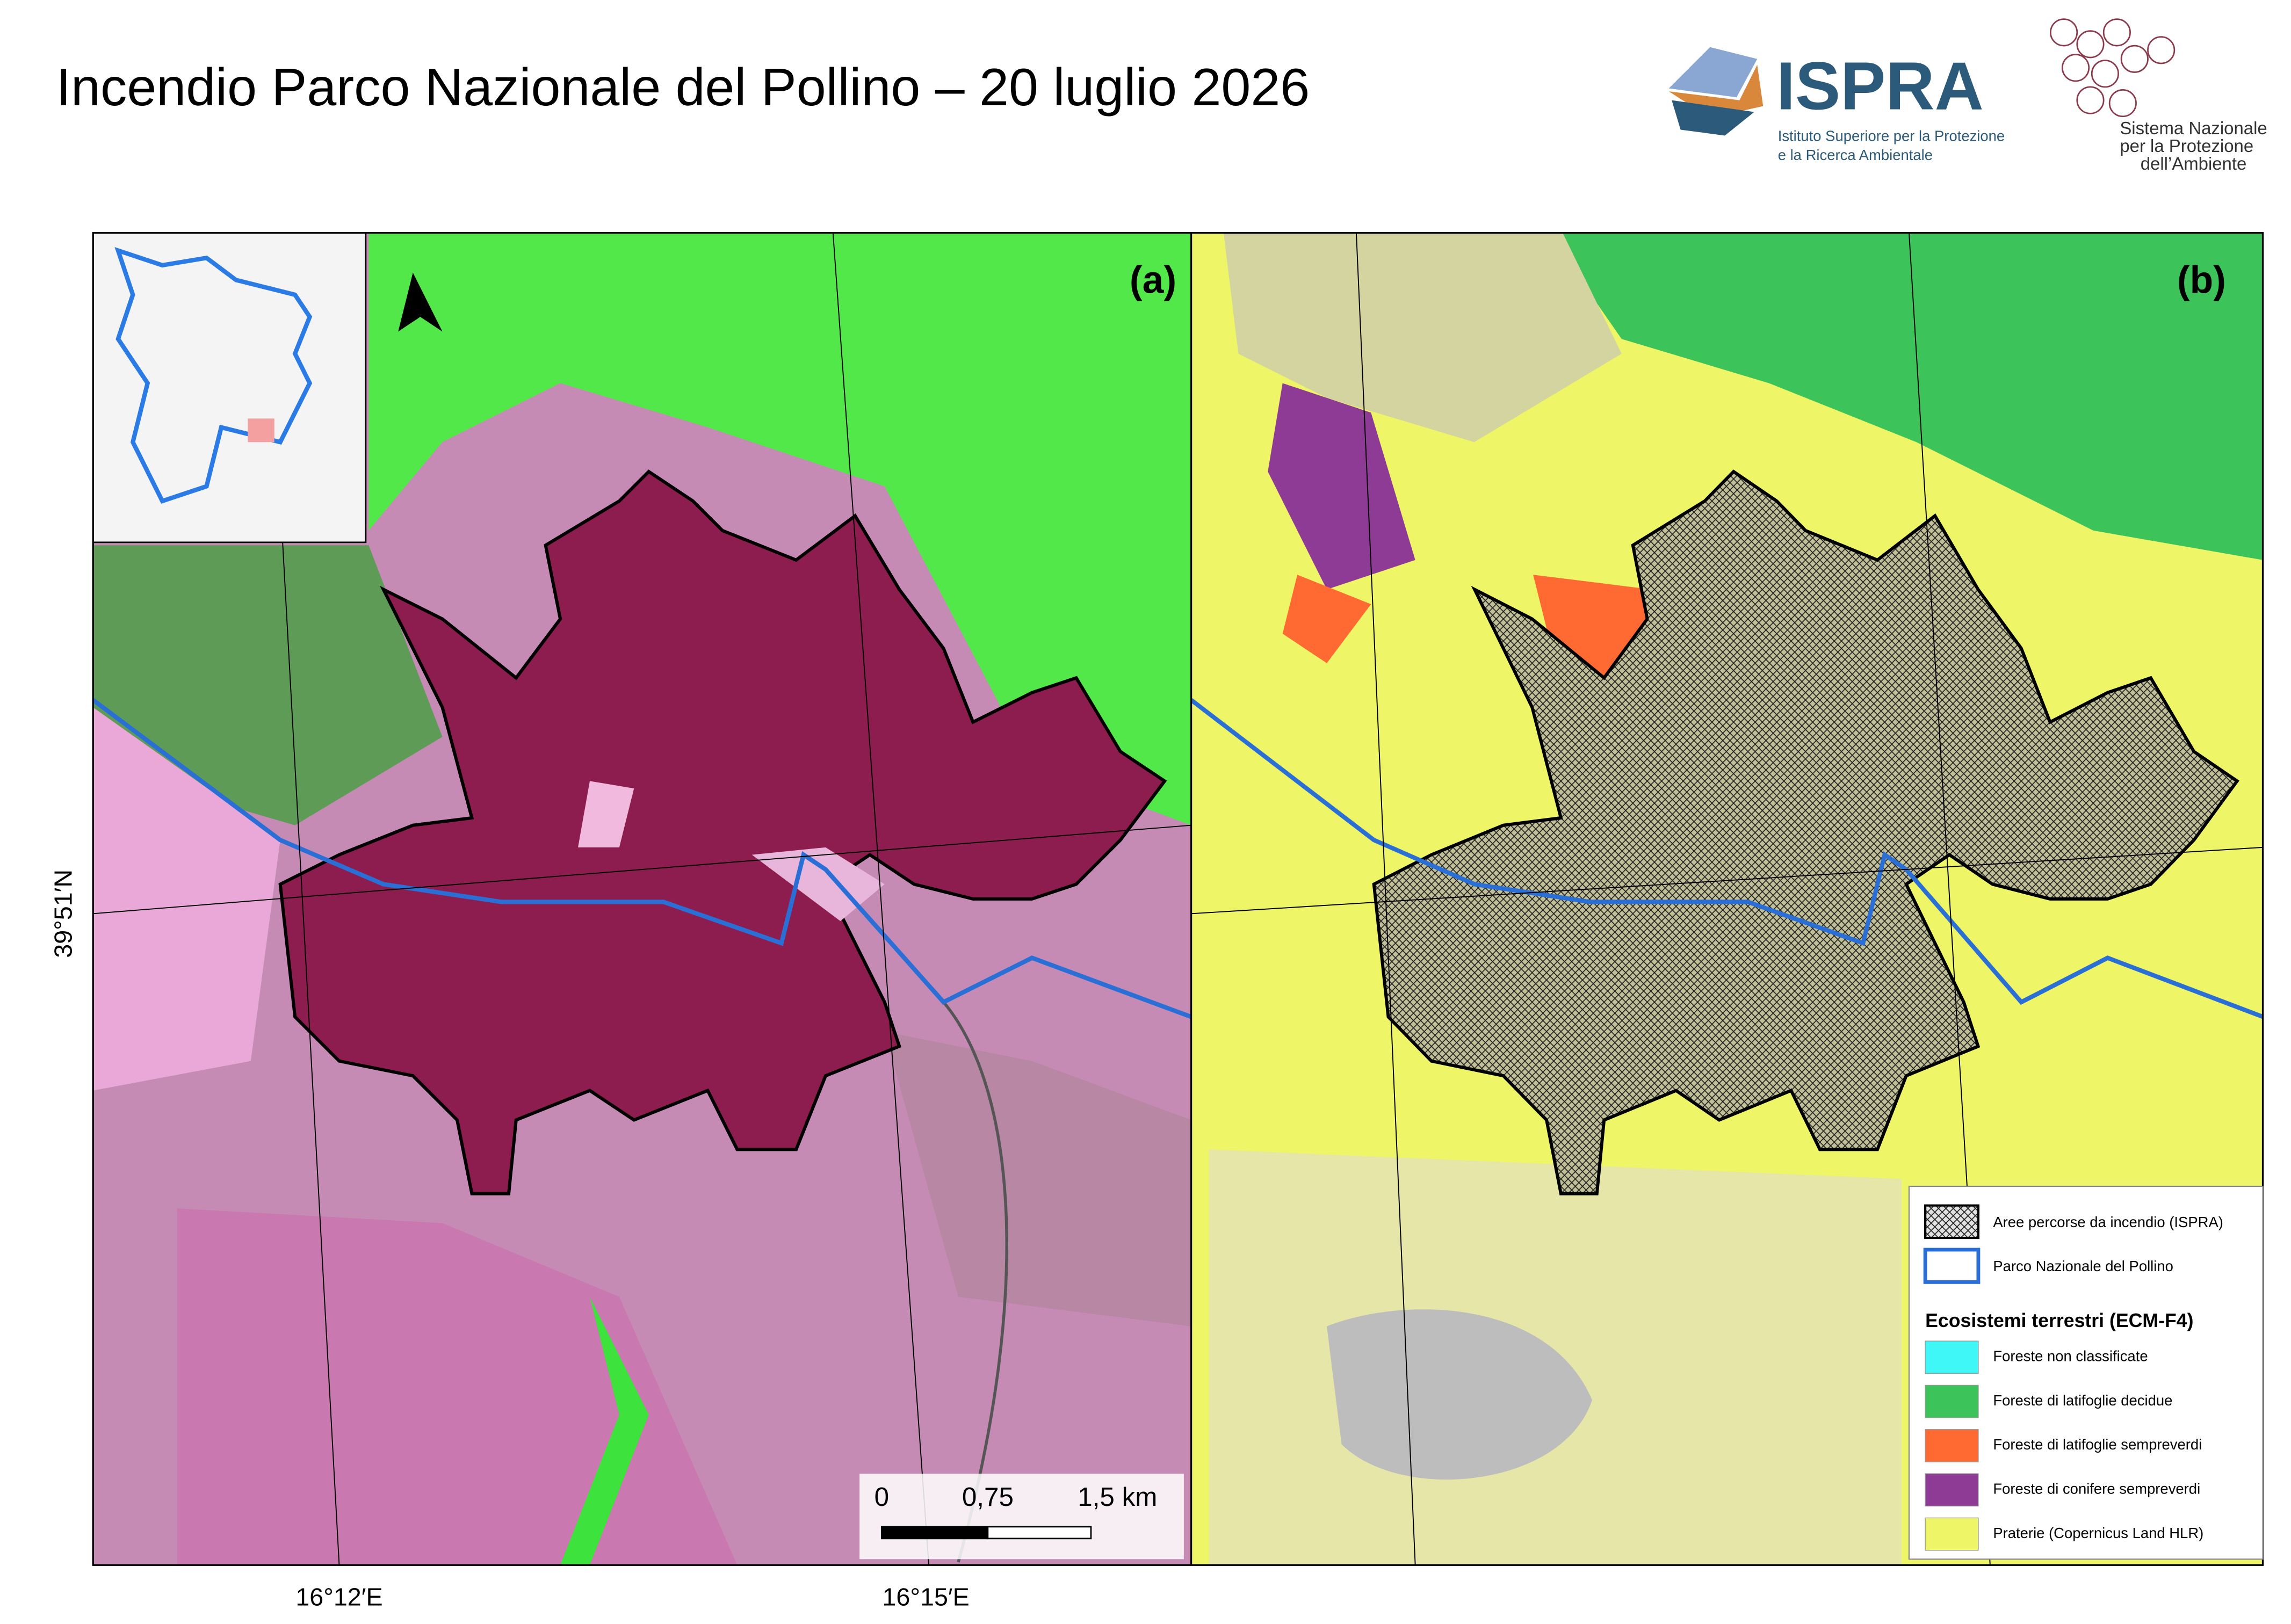  Describe the element at coordinates (2070, 1356) in the screenshot. I see `legend-label: Foreste non classificate` at that location.